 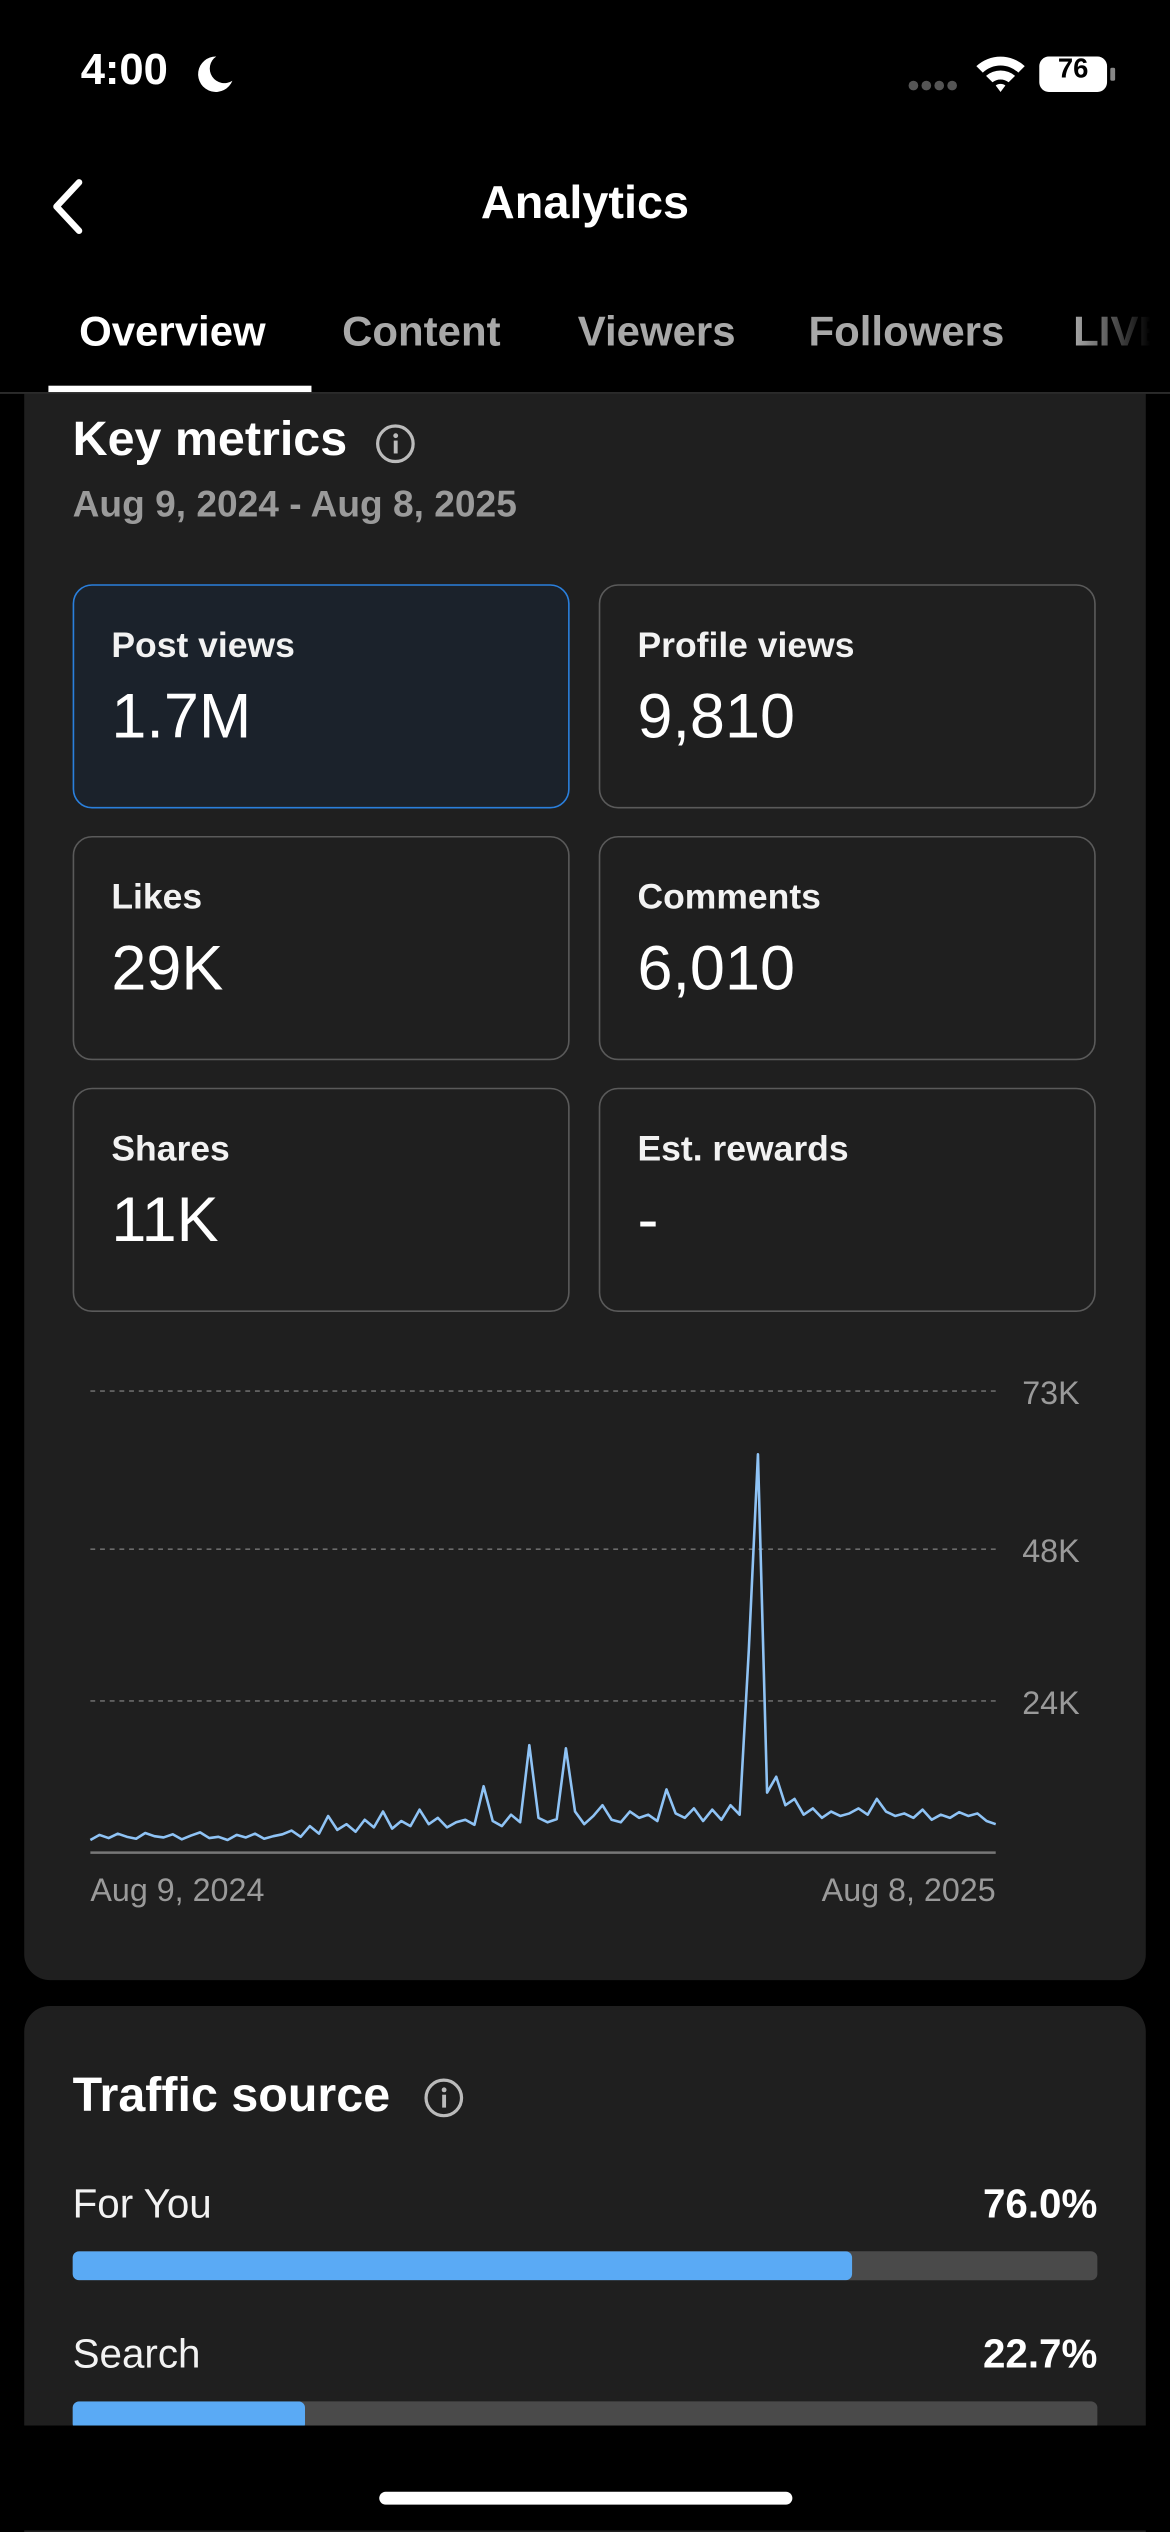 I want to click on metric-card: Post views 1.7M, so click(x=321, y=696).